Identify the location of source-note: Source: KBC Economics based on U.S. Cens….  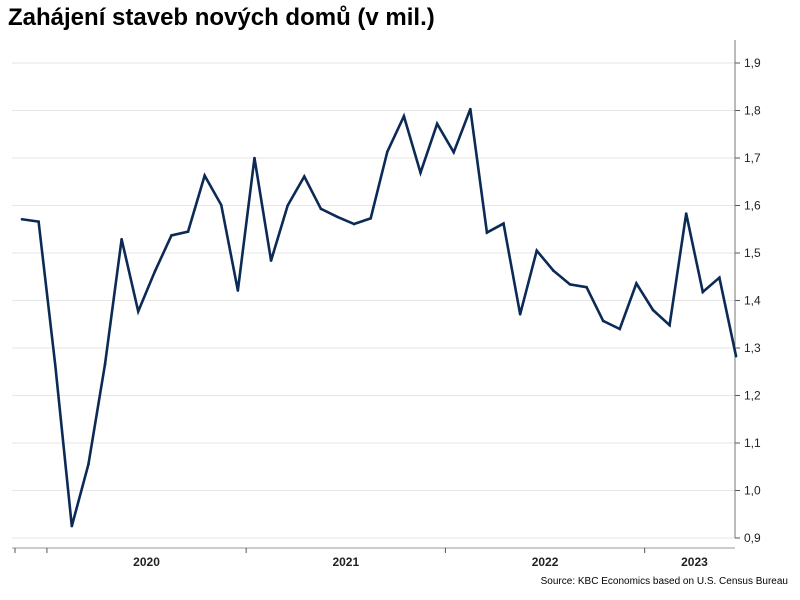
(664, 581).